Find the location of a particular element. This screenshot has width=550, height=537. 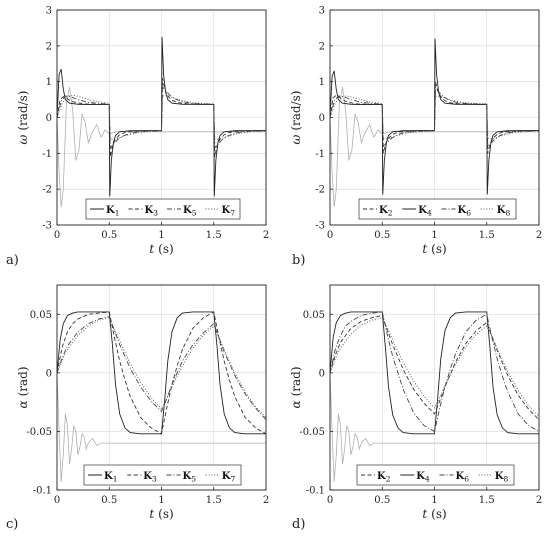

series-line-k2 is located at coordinates (434, 367).